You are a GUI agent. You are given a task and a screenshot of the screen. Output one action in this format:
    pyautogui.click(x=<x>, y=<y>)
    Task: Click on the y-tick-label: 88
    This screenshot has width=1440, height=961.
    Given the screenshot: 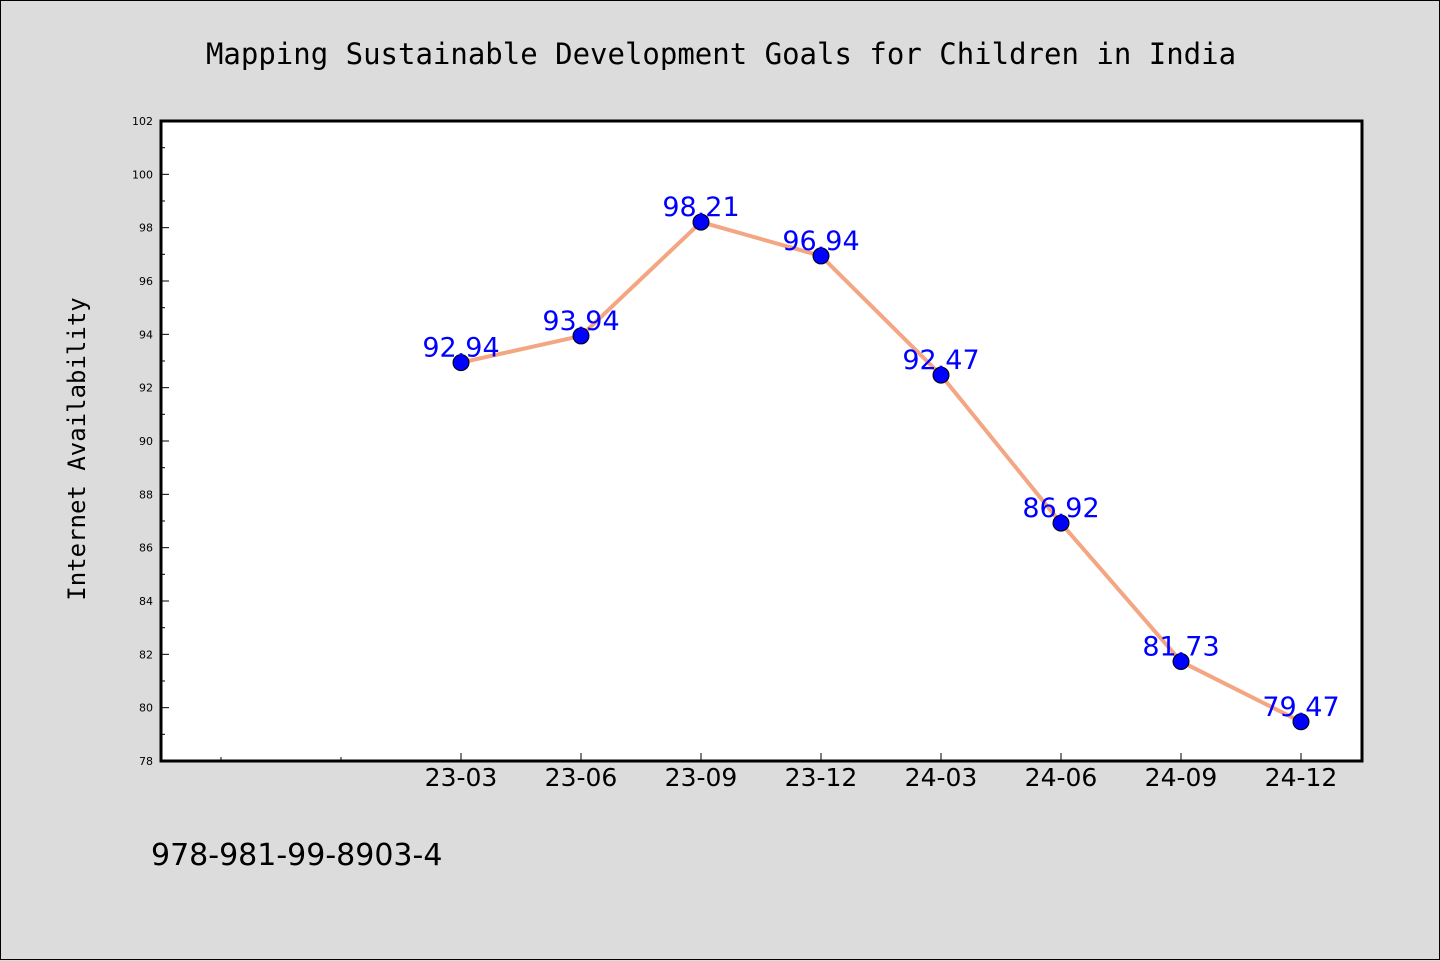 What is the action you would take?
    pyautogui.click(x=146, y=494)
    